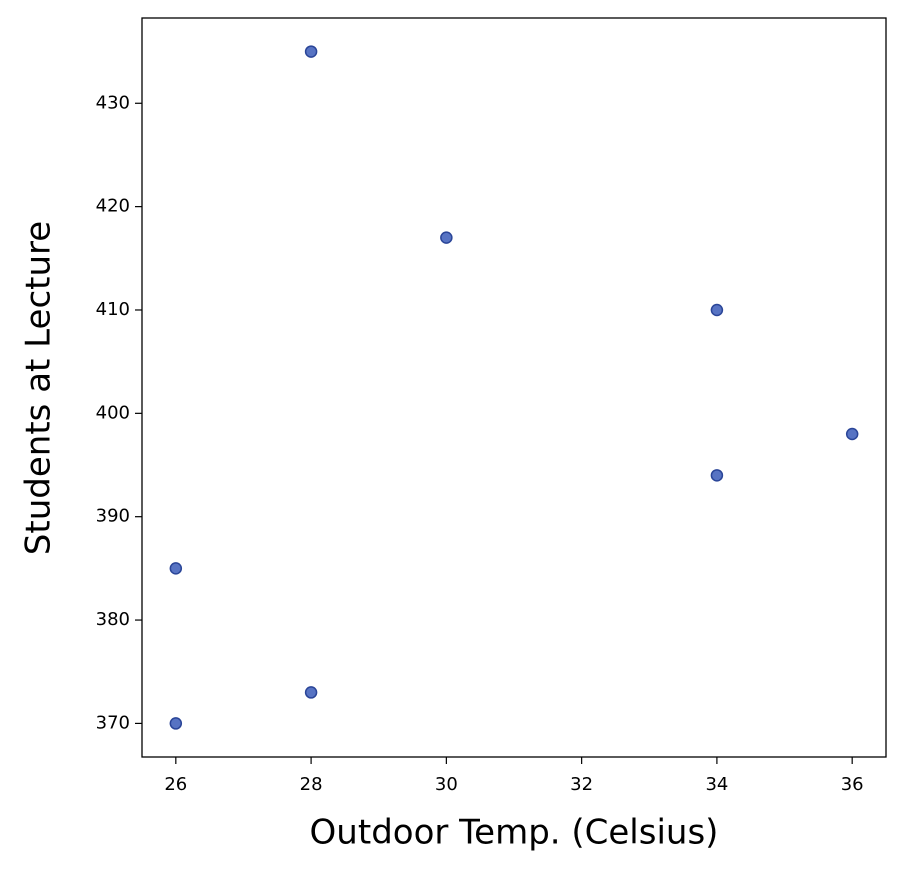  I want to click on x-tick-label: 34, so click(716, 784).